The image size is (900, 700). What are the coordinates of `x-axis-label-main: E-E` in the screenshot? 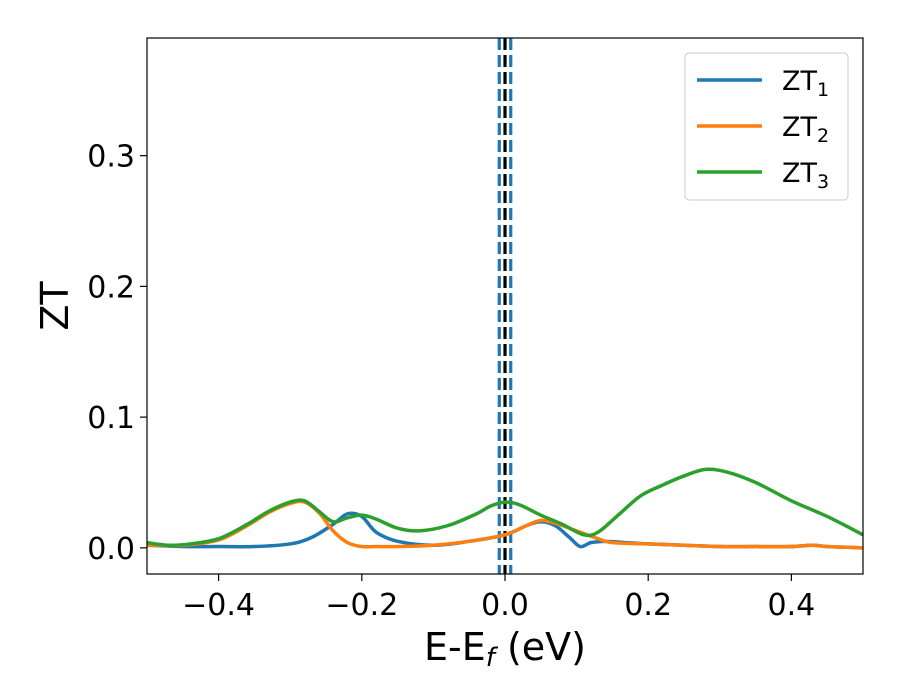 It's located at (455, 647).